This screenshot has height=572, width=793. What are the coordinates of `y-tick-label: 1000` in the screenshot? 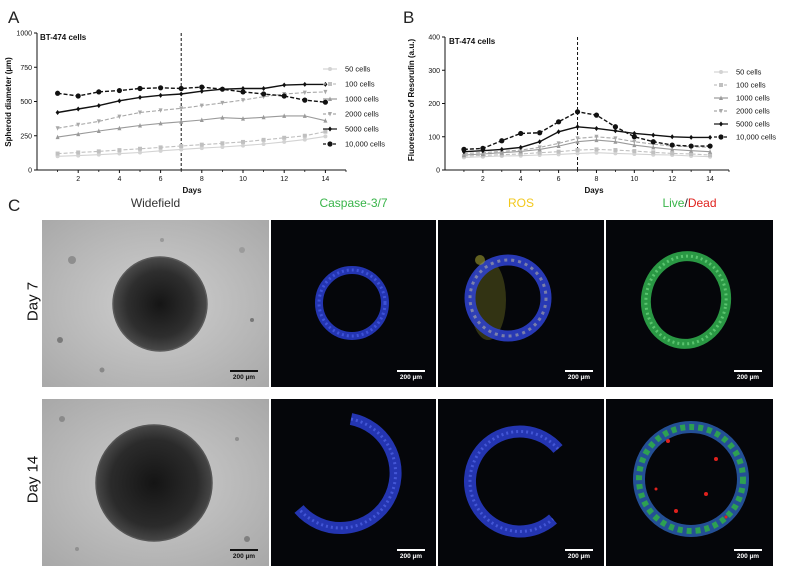 It's located at (24, 34).